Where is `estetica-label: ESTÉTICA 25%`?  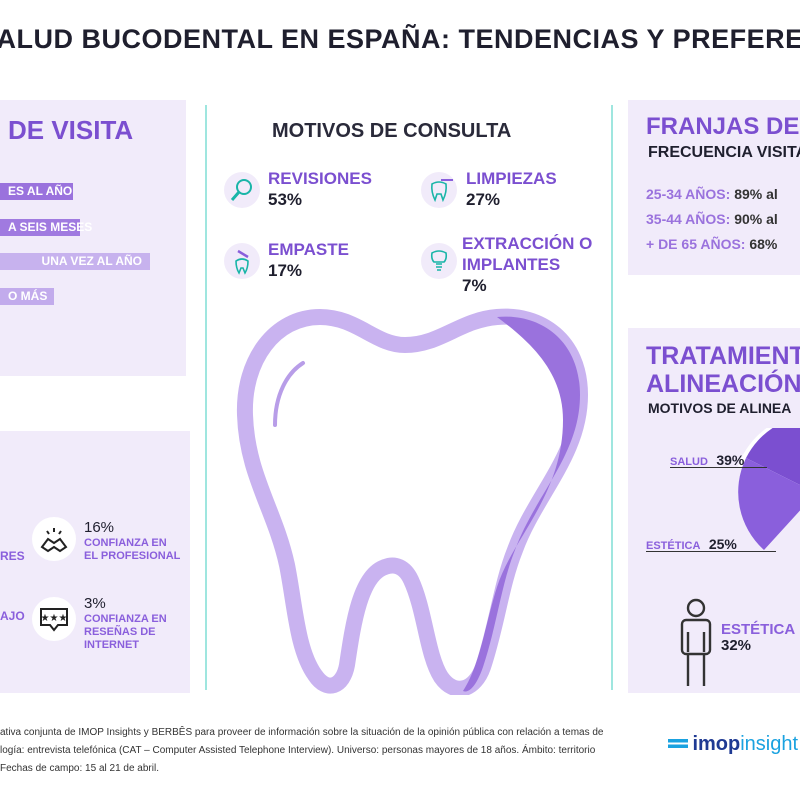 estetica-label: ESTÉTICA 25% is located at coordinates (691, 544).